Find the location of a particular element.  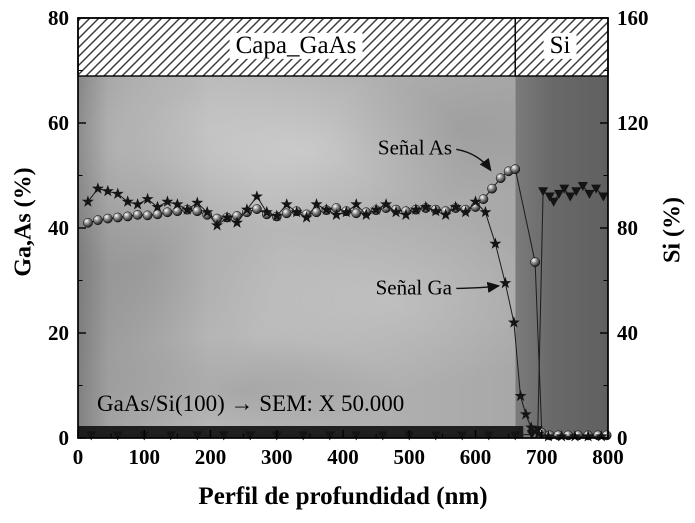

band-label-capa-gaas: Capa_GaAs is located at coordinates (296, 46).